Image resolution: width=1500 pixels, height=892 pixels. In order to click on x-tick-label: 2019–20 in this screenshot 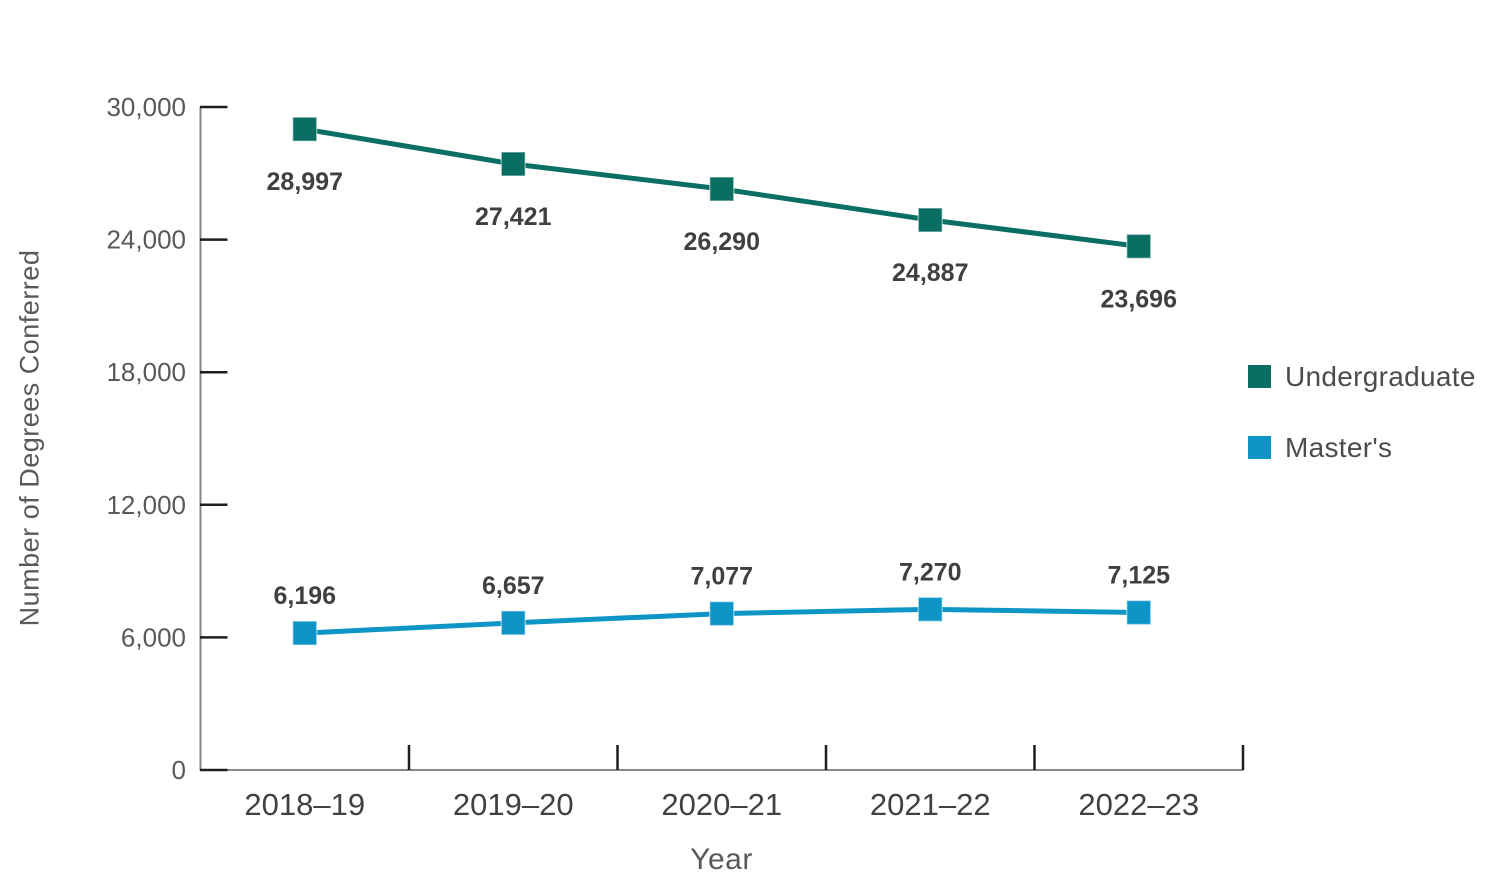, I will do `click(513, 804)`.